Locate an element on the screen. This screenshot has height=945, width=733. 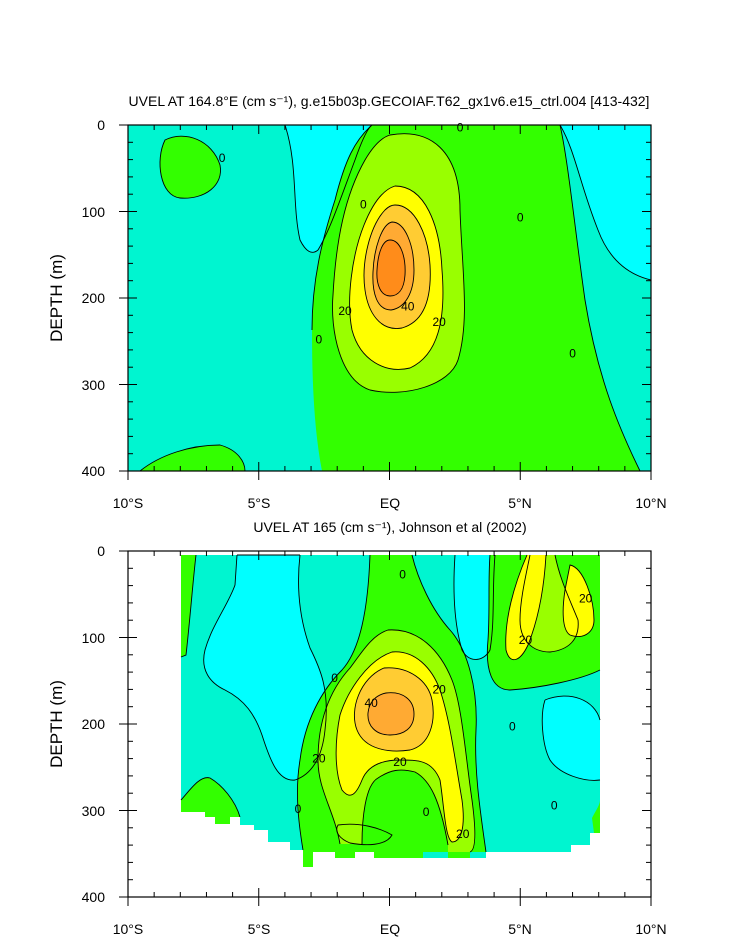
top-y-tick-label: 200 is located at coordinates (94, 298).